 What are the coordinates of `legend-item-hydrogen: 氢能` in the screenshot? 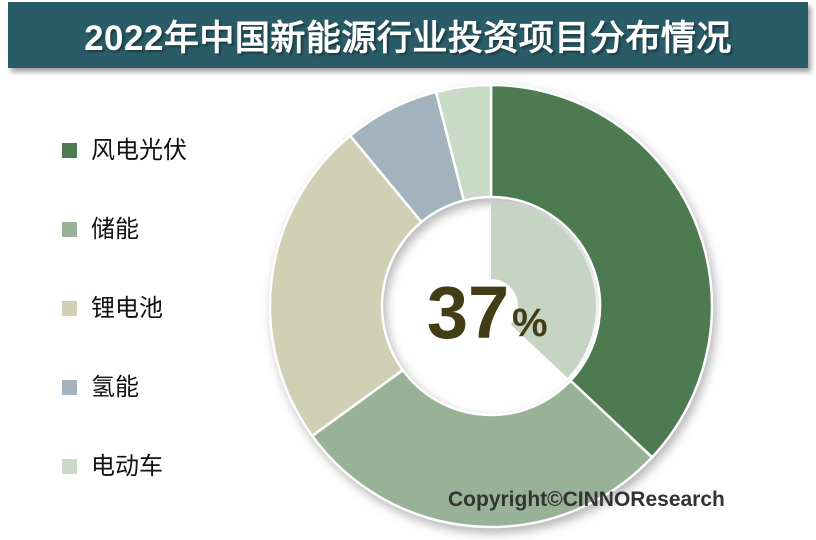 It's located at (124, 387).